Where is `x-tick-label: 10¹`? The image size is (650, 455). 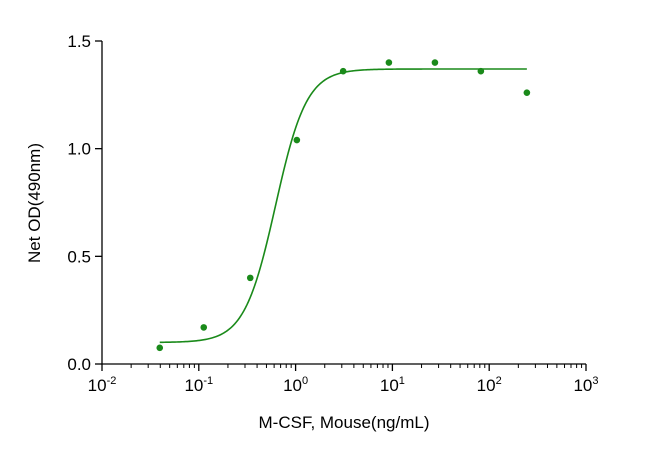
x-tick-label: 10¹ is located at coordinates (392, 385).